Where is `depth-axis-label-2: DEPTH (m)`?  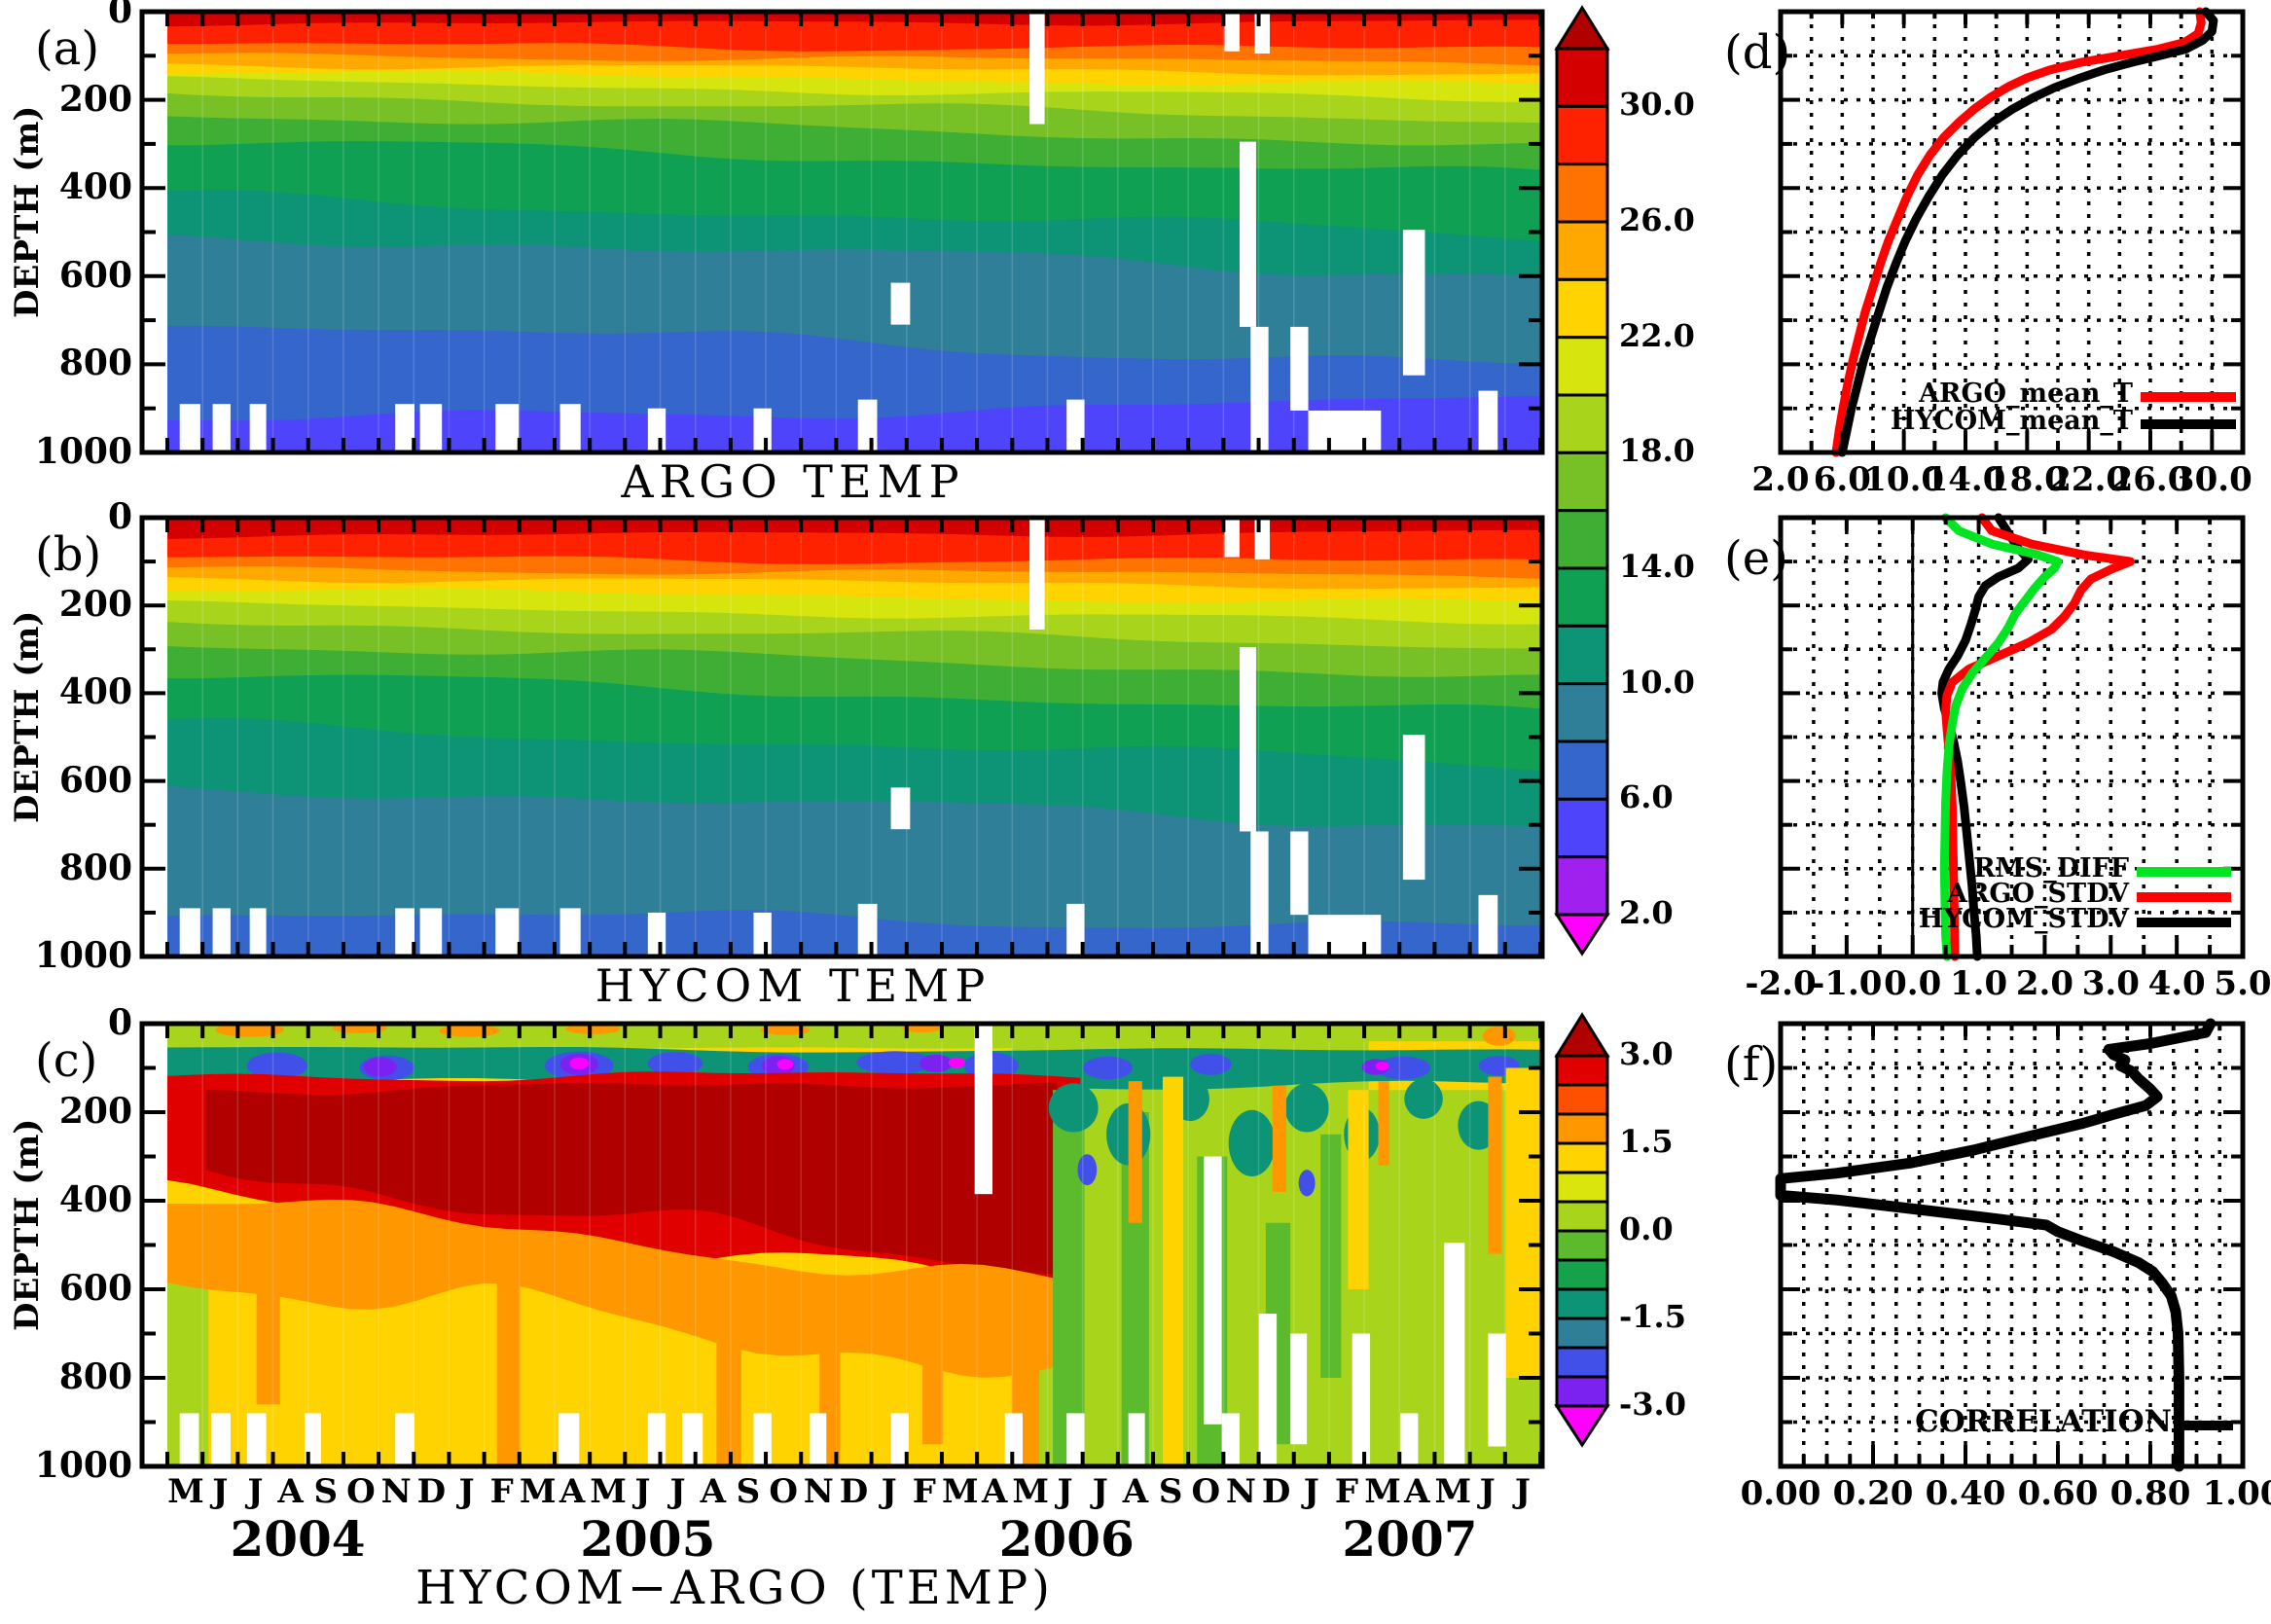 depth-axis-label-2: DEPTH (m) is located at coordinates (27, 1224).